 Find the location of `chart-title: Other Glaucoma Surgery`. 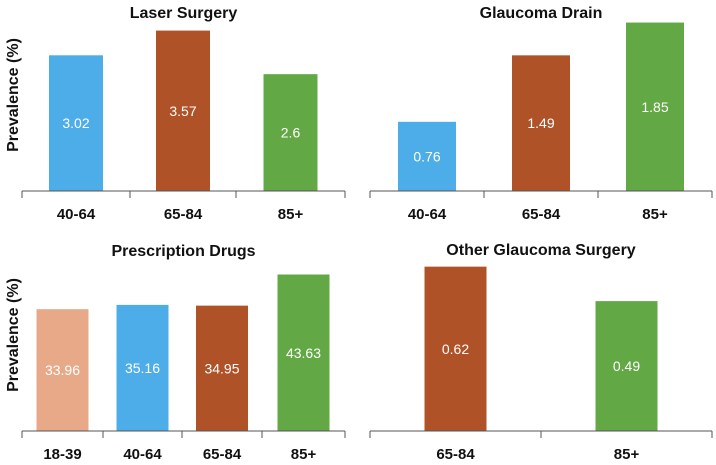

chart-title: Other Glaucoma Surgery is located at coordinates (540, 250).